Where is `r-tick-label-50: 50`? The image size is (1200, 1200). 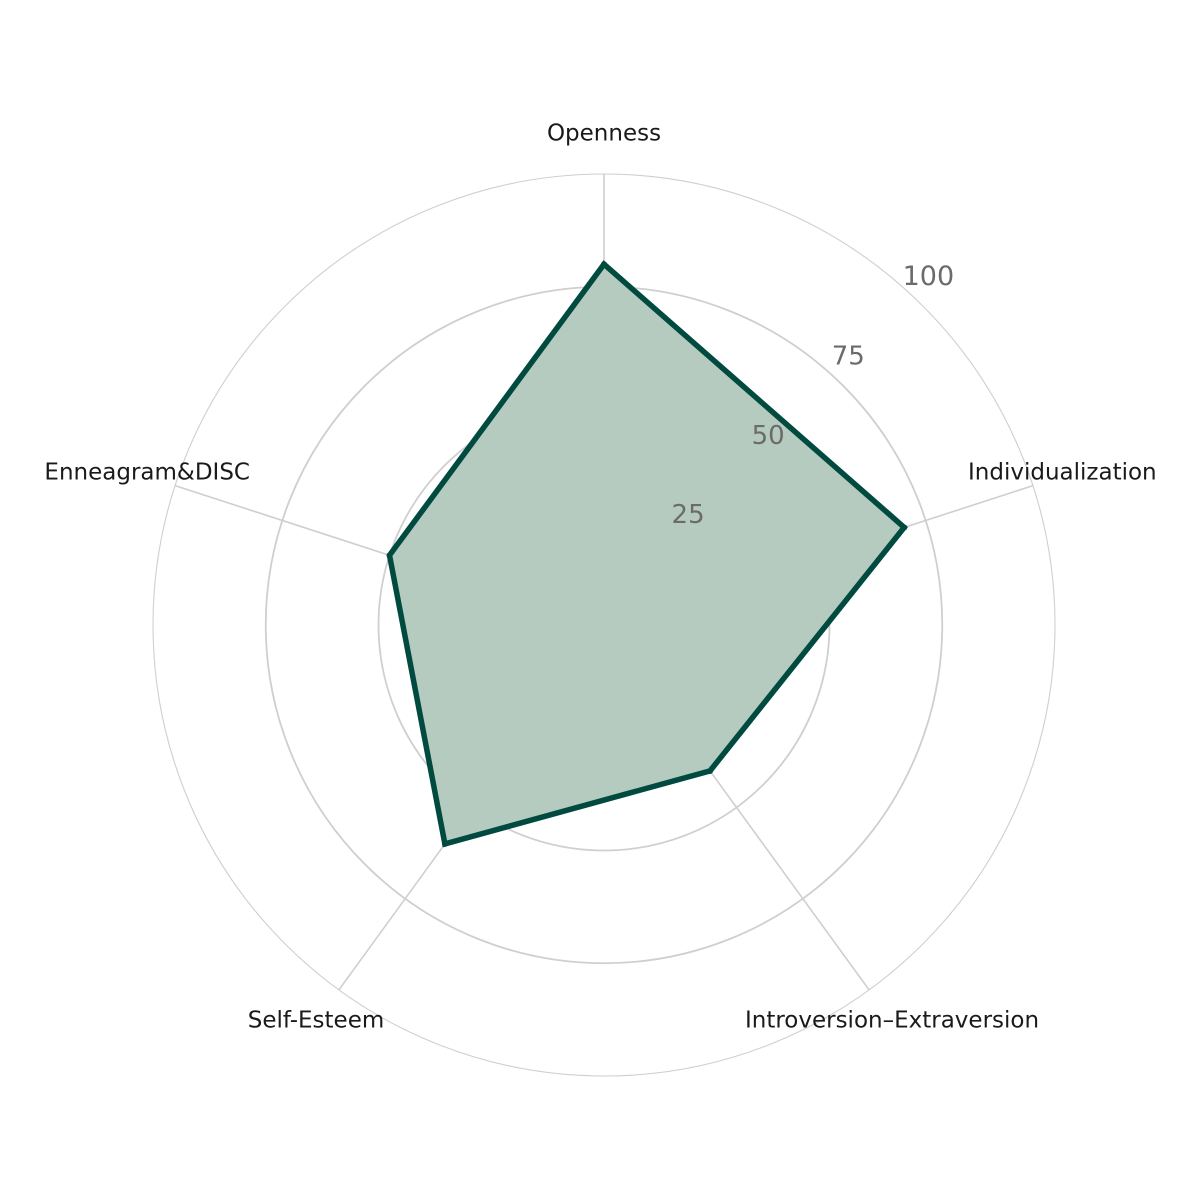
r-tick-label-50: 50 is located at coordinates (768, 436).